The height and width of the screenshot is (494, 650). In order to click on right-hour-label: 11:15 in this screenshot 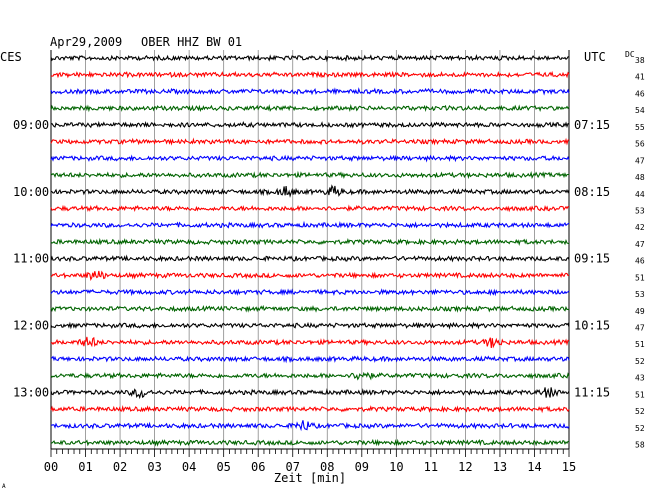, I will do `click(592, 392)`.